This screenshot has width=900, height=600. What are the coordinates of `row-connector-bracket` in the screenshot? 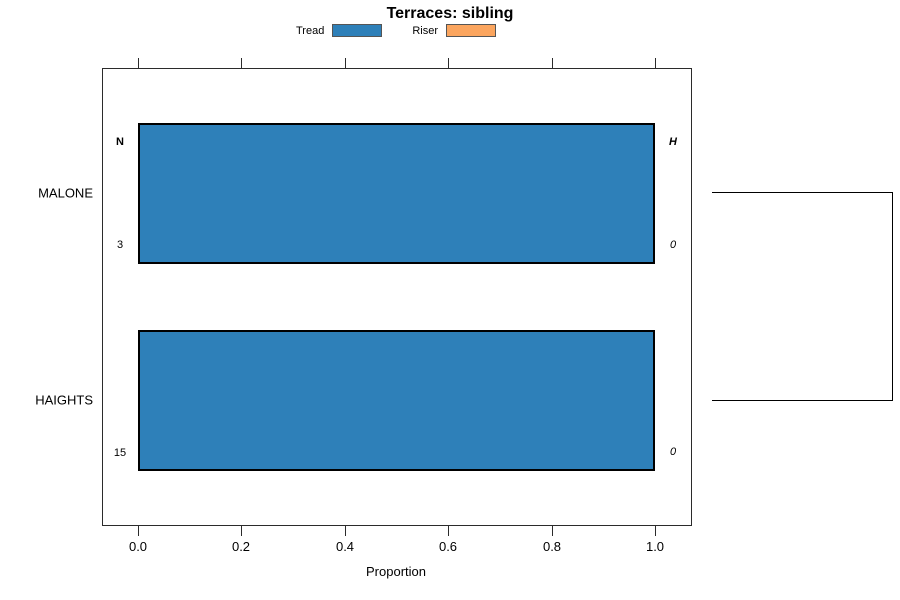 It's located at (802, 296).